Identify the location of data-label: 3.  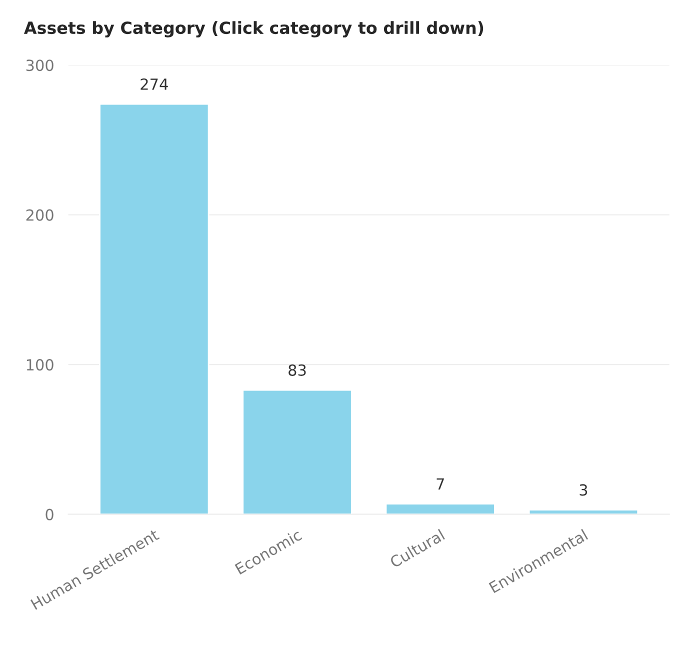
(584, 490).